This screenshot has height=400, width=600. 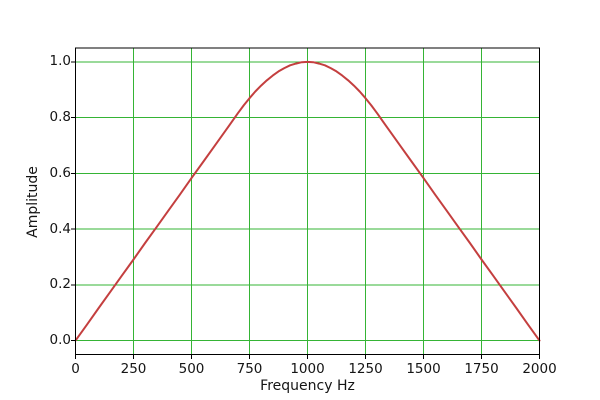 I want to click on y-tick-label: 0.8, so click(x=60, y=117).